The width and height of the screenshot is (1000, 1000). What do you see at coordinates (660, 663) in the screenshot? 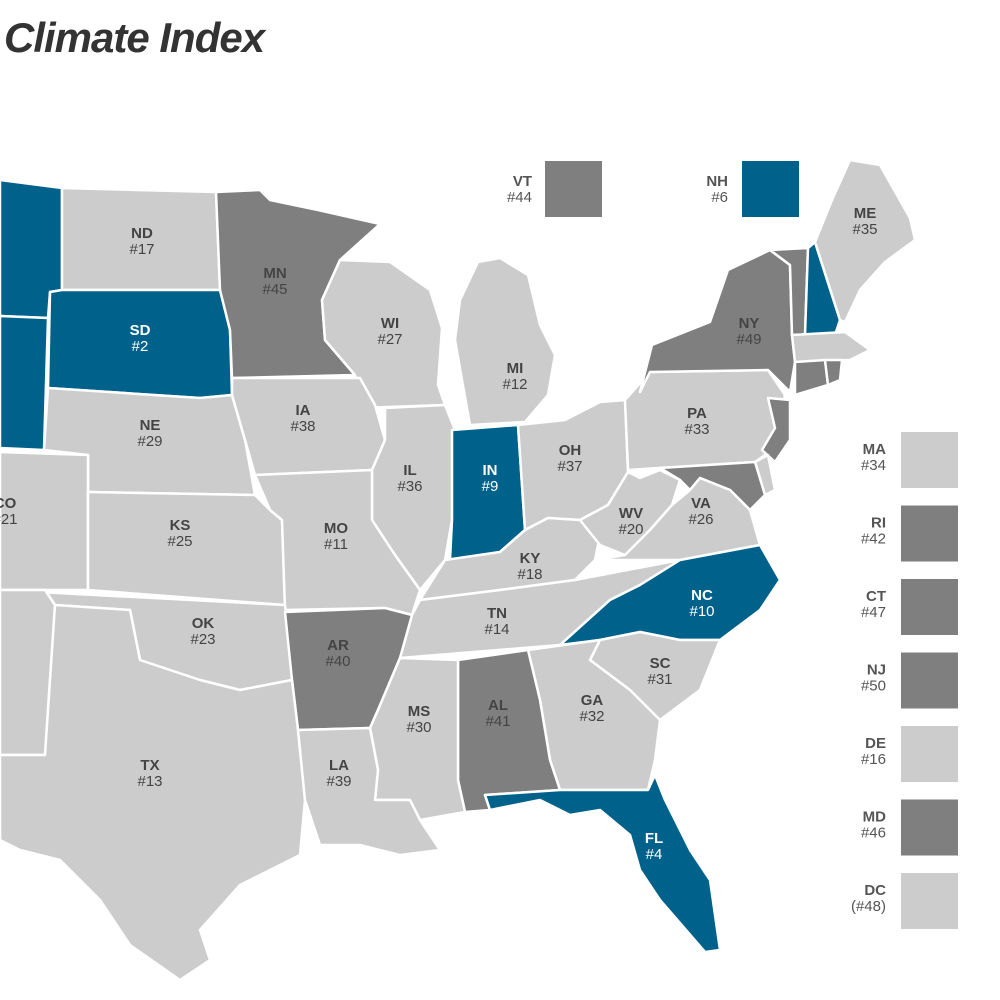
I see `state-label-sc: SC` at bounding box center [660, 663].